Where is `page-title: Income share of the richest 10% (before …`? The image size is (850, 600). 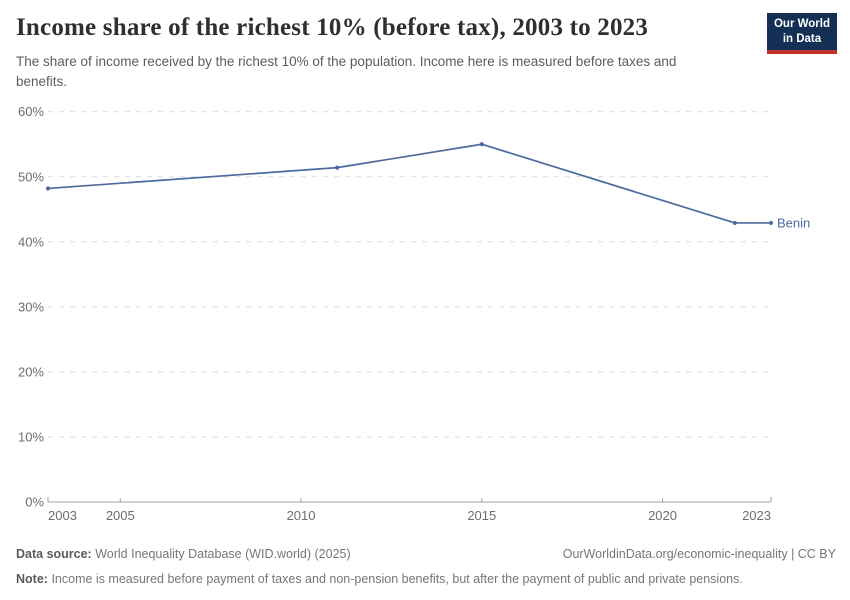 page-title: Income share of the richest 10% (before … is located at coordinates (332, 27).